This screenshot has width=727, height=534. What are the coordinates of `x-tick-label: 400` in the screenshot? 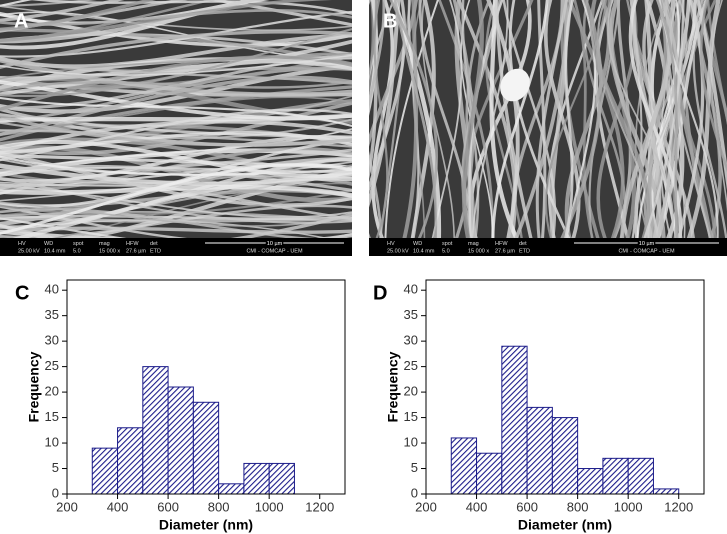 It's located at (477, 506).